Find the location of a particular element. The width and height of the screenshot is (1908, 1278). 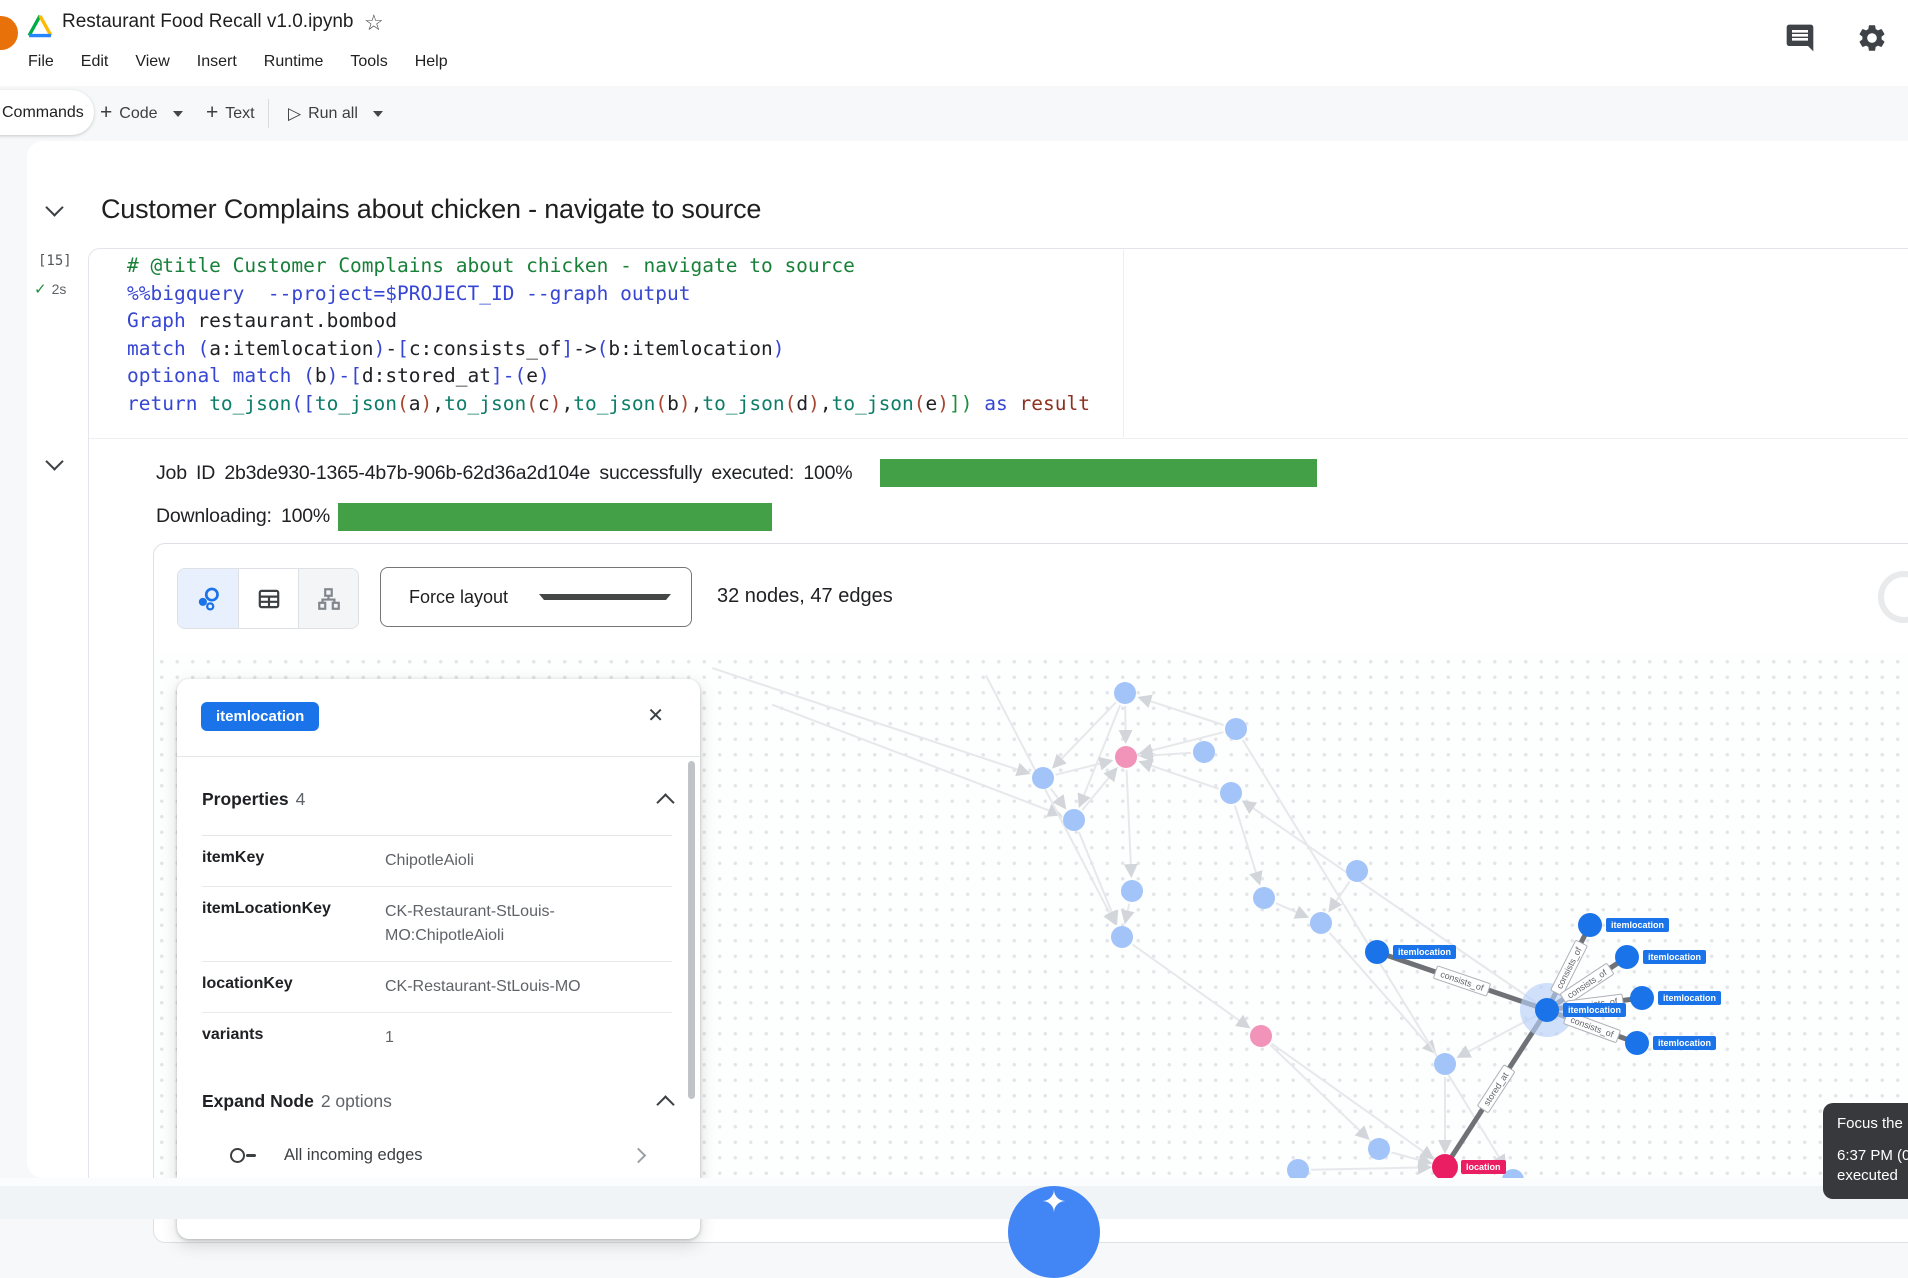

graph-node-selected is located at coordinates (1547, 1010).